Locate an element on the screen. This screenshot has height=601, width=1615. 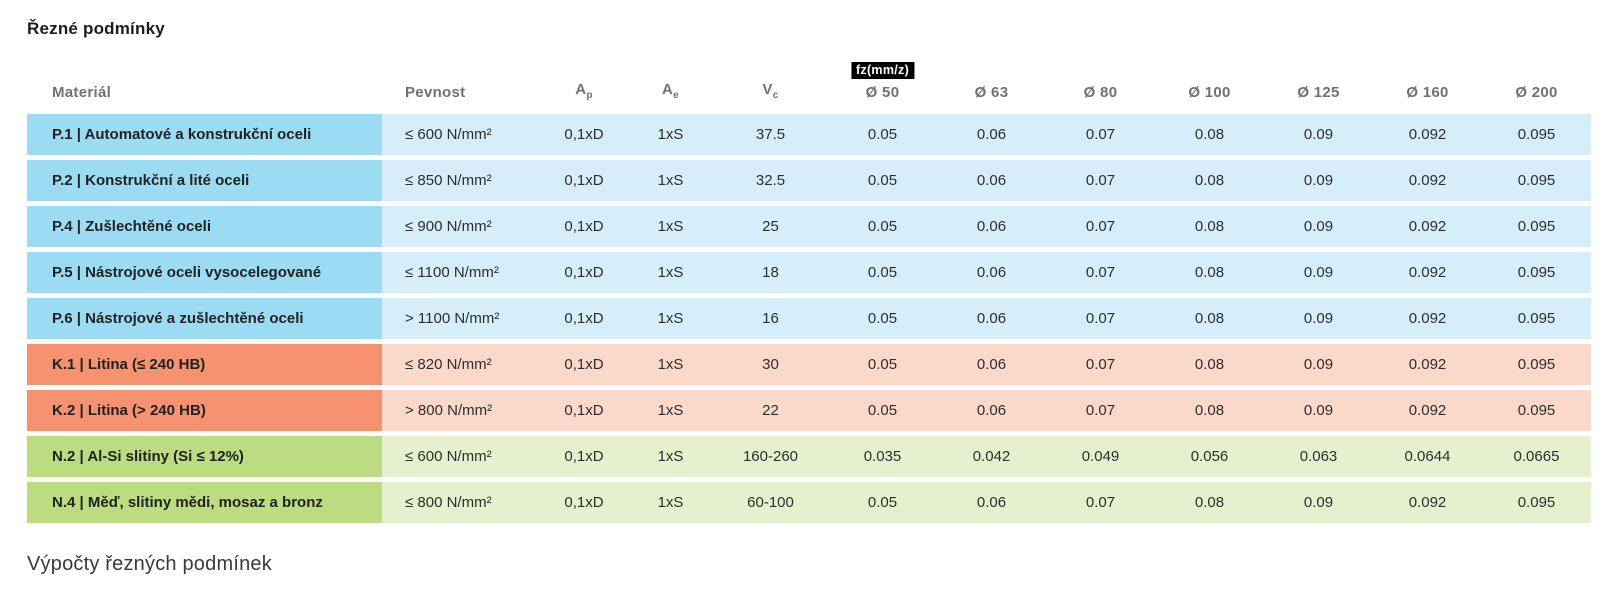
col-header-ap: Ap is located at coordinates (584, 85).